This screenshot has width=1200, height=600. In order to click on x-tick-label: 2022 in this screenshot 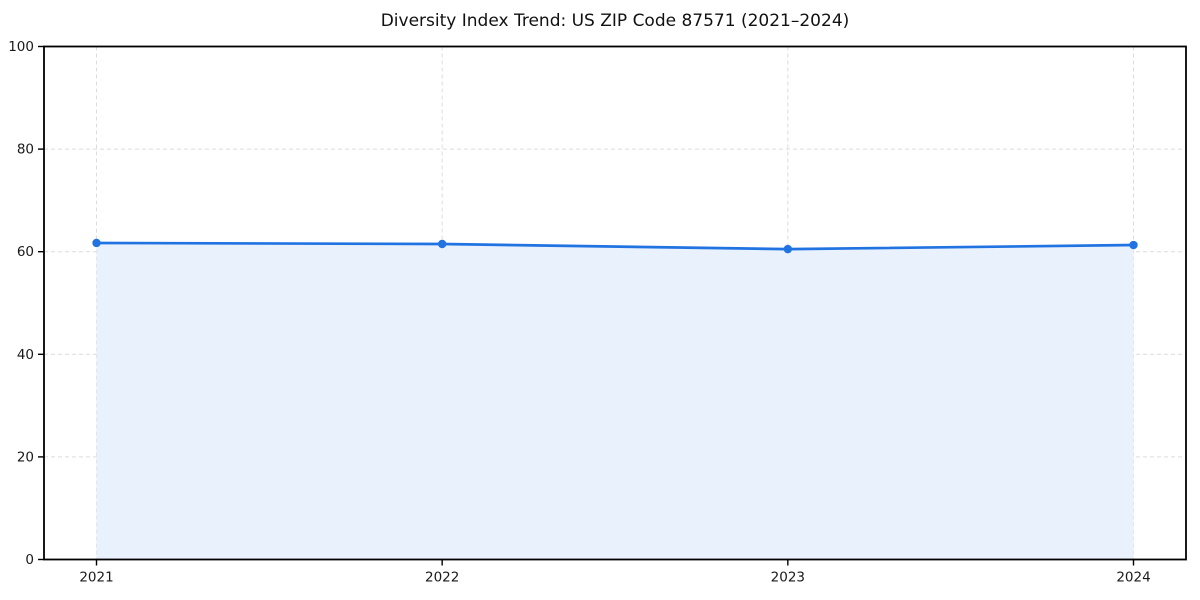, I will do `click(442, 578)`.